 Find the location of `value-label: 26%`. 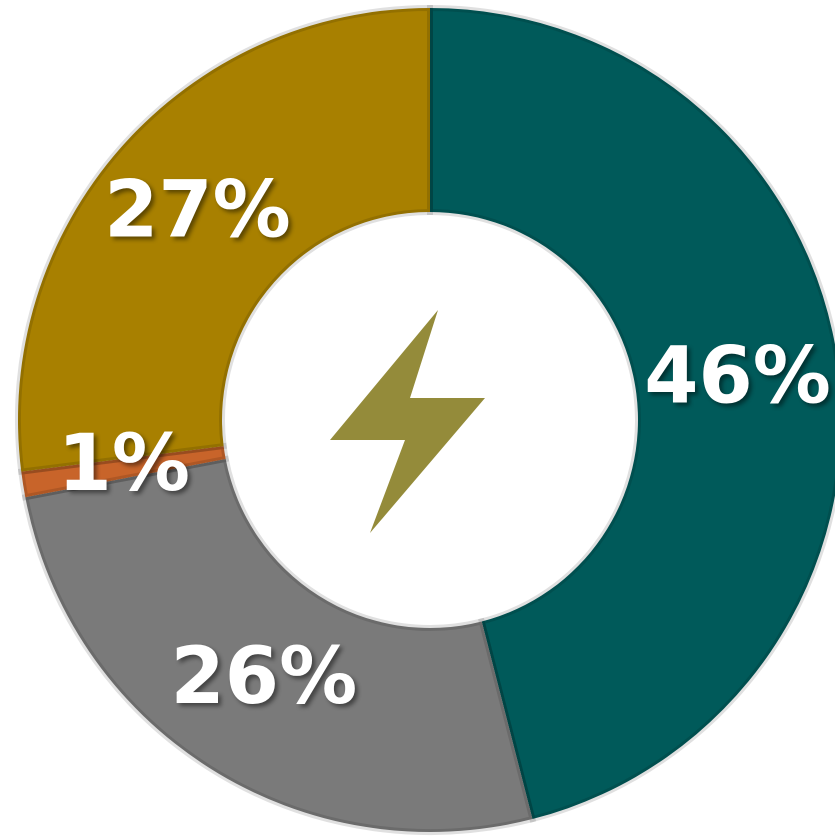

value-label: 26% is located at coordinates (264, 677).